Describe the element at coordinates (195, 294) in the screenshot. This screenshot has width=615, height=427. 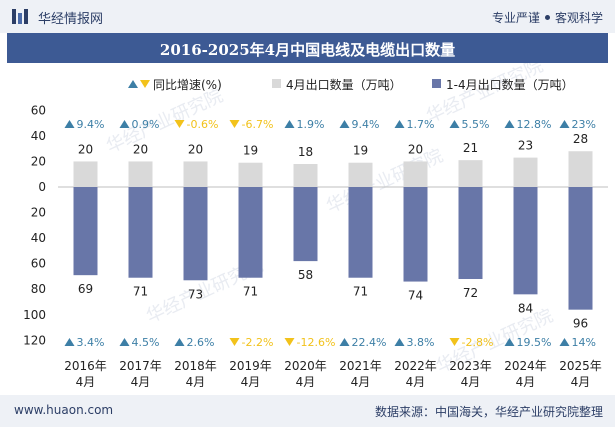
I see `cumulative-value-label: 73` at that location.